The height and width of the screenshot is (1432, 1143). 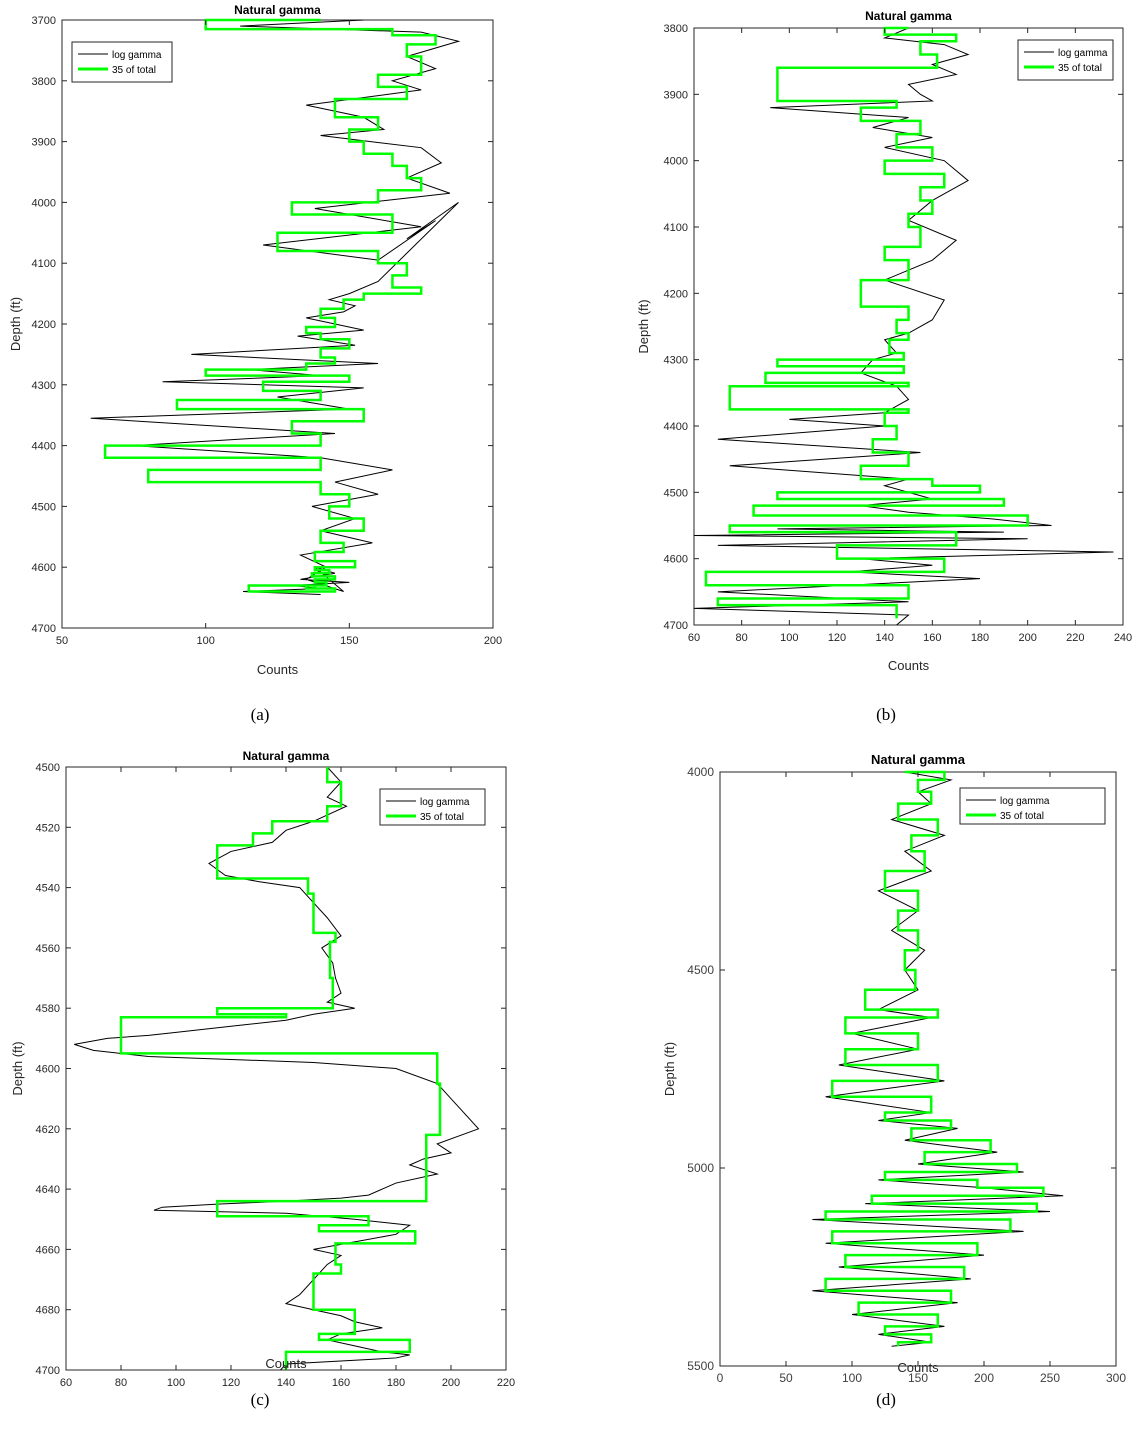 I want to click on y-tick-label: 4300, so click(x=44, y=386).